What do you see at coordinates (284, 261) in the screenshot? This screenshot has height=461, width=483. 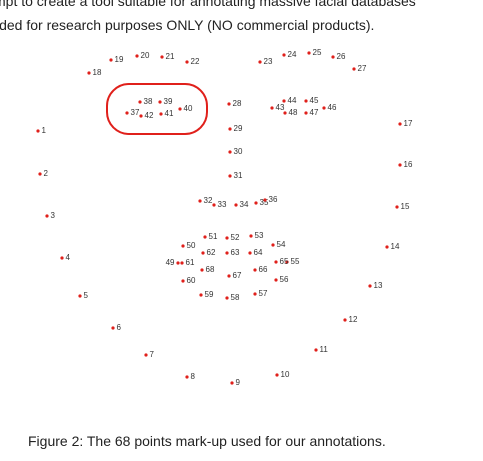 I see `landmark-label: 65` at bounding box center [284, 261].